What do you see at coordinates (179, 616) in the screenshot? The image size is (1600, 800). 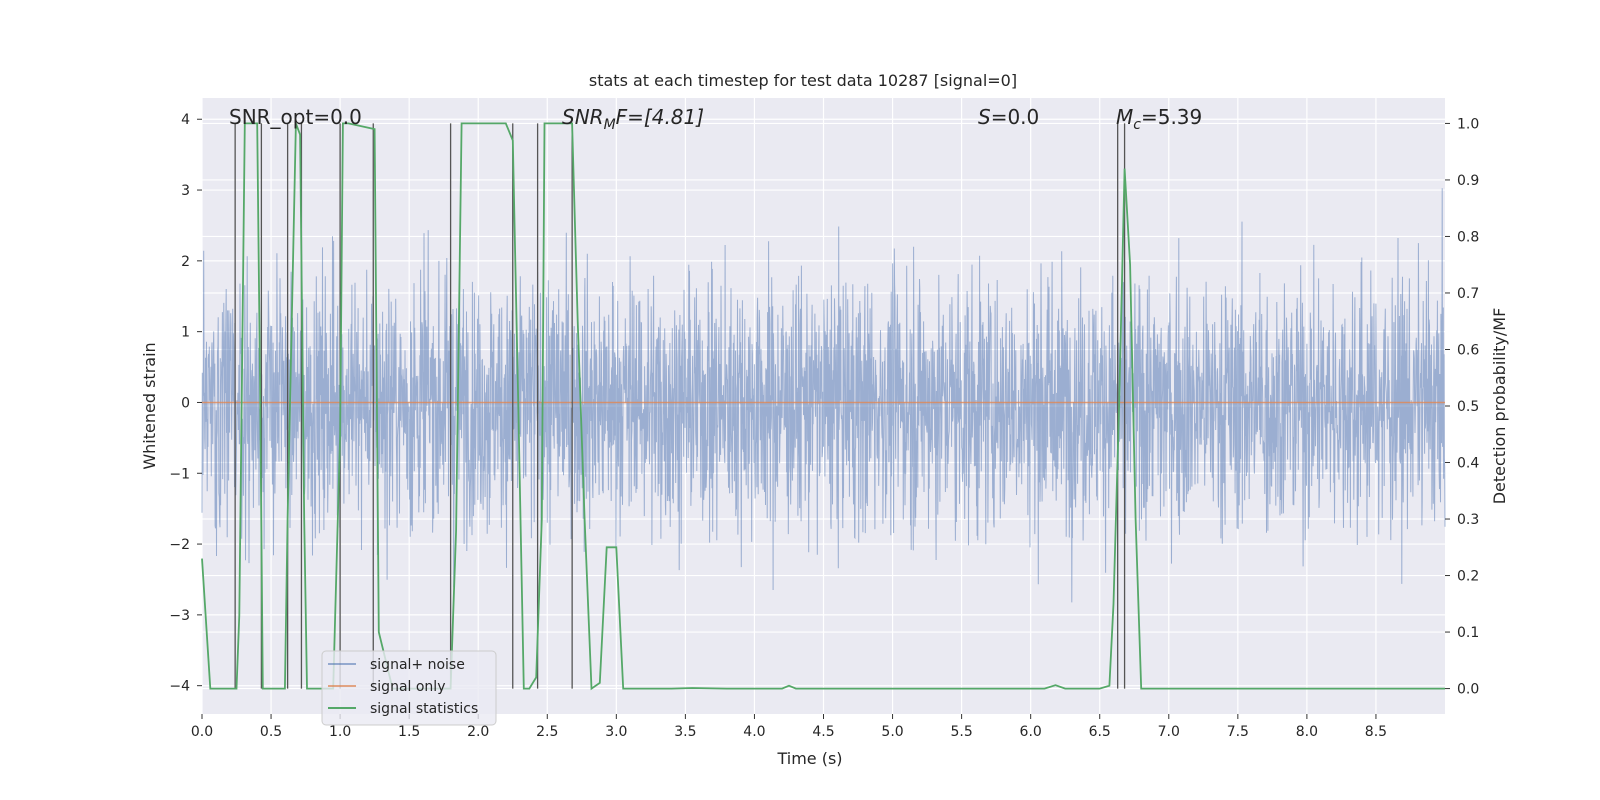 I see `y-tick-label: −3` at bounding box center [179, 616].